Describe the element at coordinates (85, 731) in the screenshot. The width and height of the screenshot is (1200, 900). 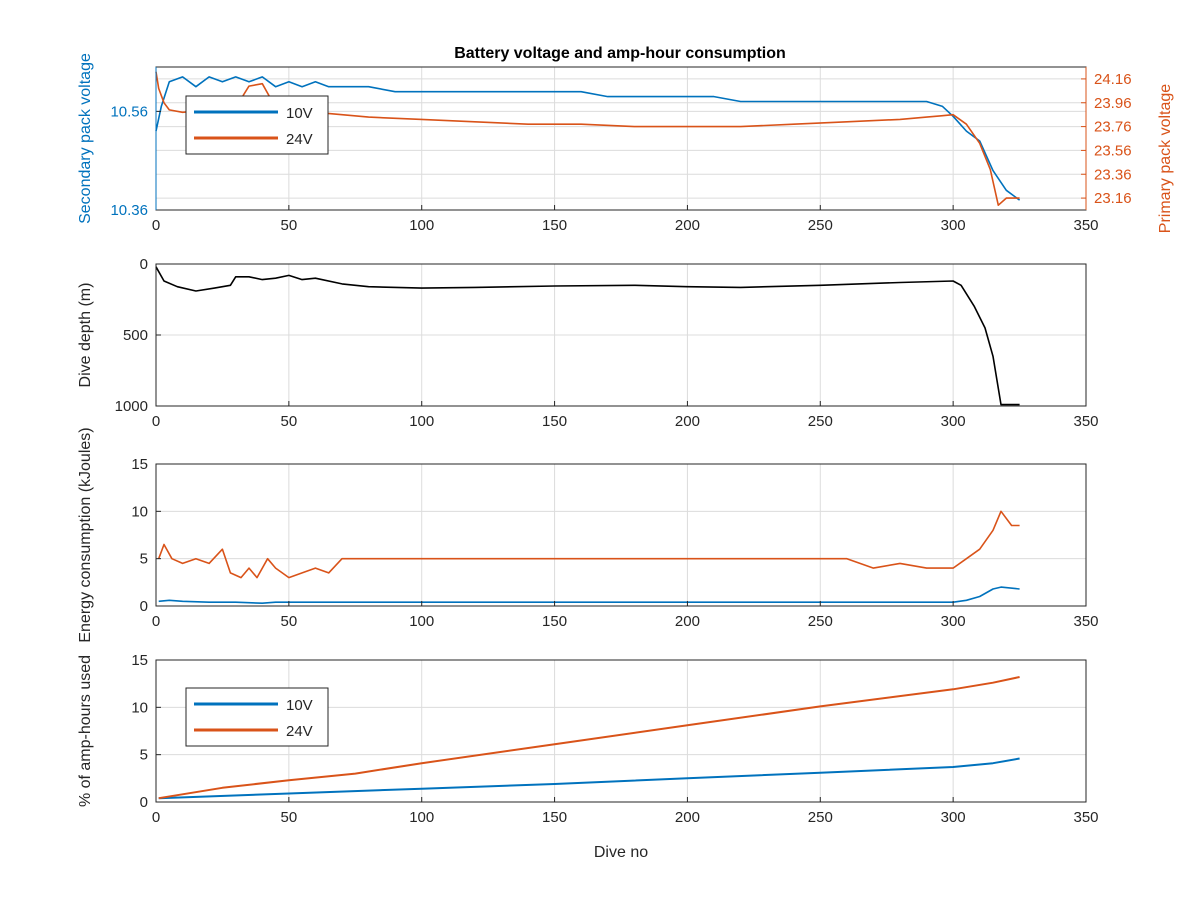
I see `y-axis-label: % of amp-hours used` at that location.